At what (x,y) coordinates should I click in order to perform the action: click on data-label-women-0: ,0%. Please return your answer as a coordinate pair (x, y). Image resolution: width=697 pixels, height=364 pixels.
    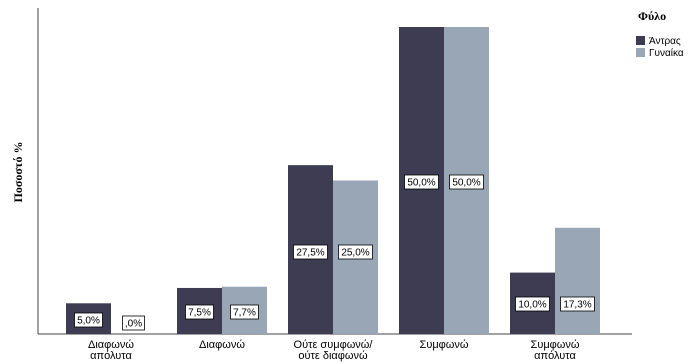
    Looking at the image, I should click on (133, 324).